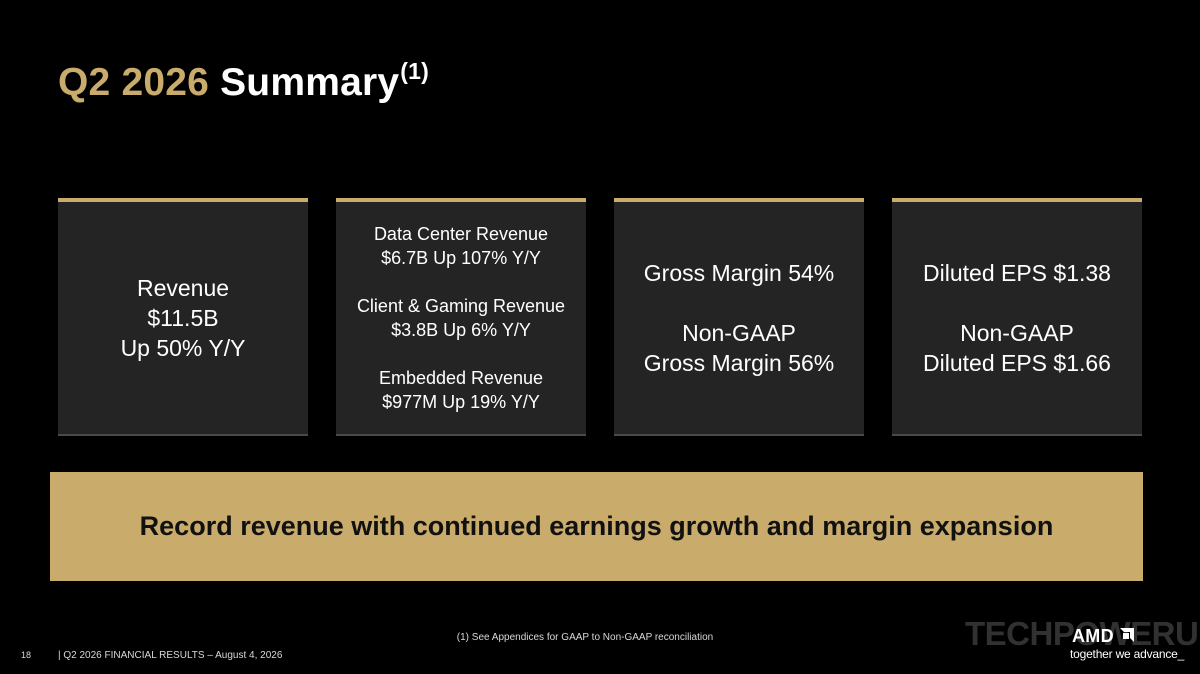 This screenshot has height=674, width=1200. Describe the element at coordinates (1127, 635) in the screenshot. I see `amd-arrow-icon` at that location.